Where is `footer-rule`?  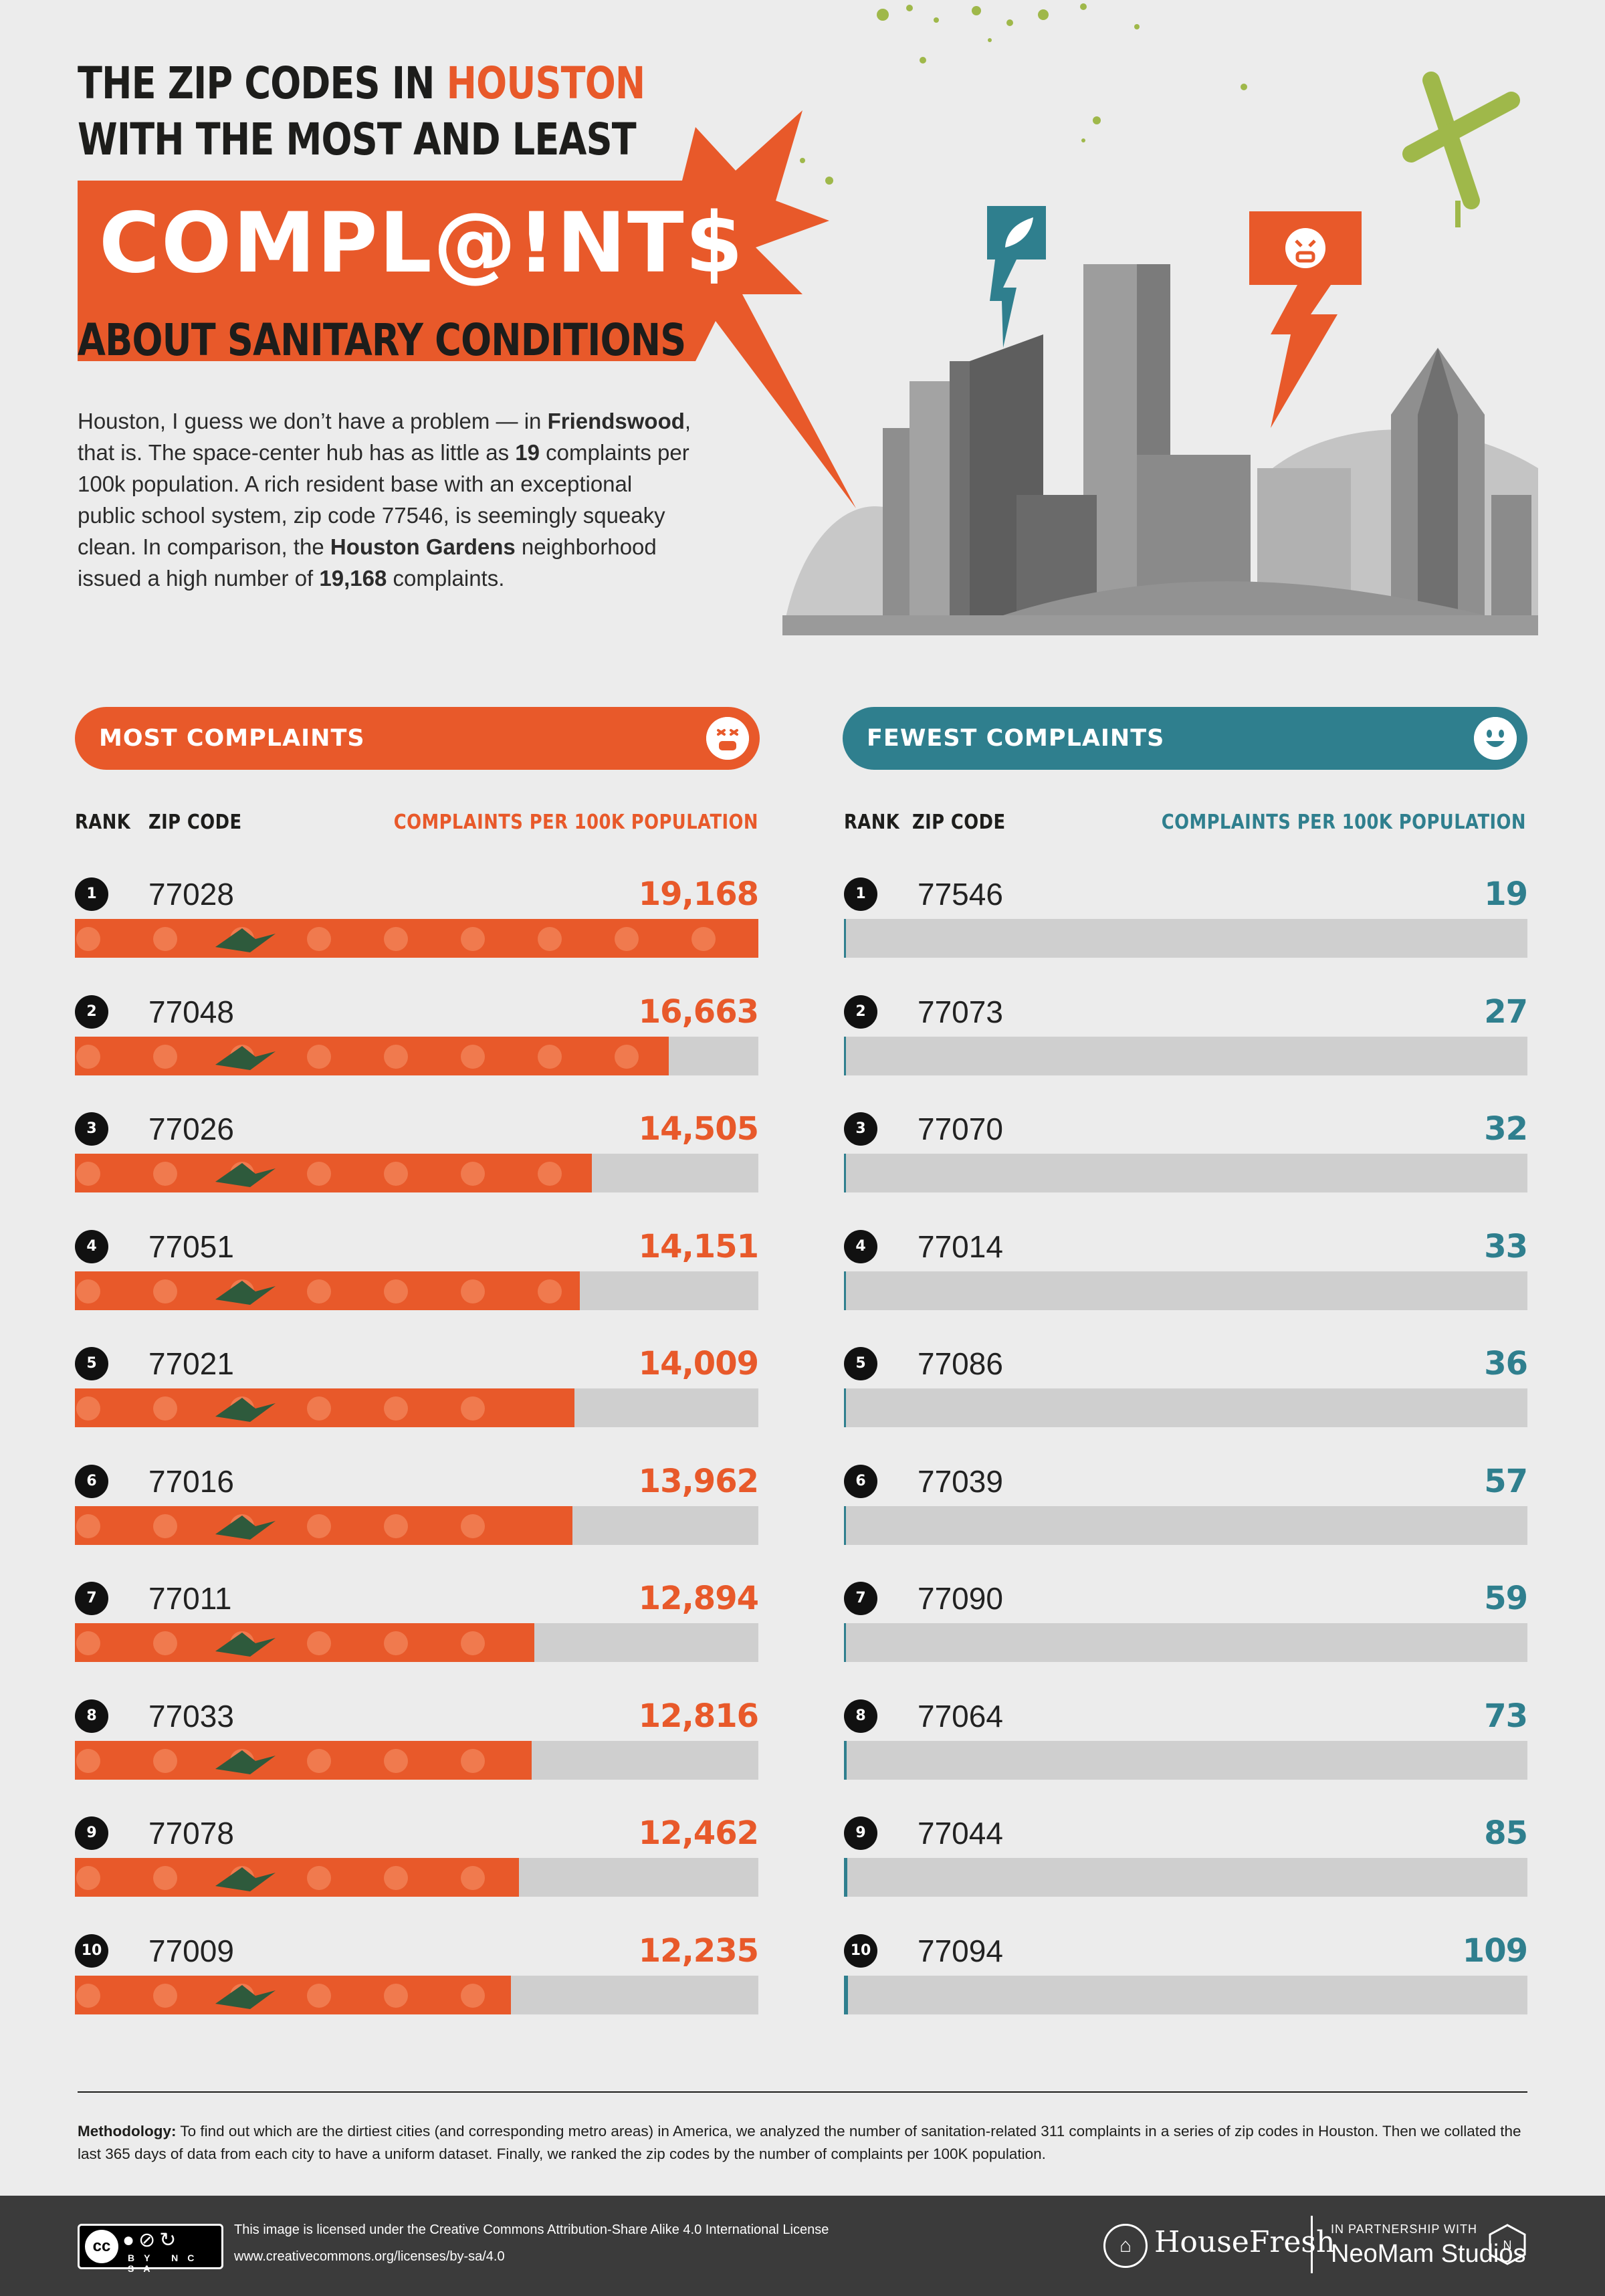
footer-rule is located at coordinates (802, 2092).